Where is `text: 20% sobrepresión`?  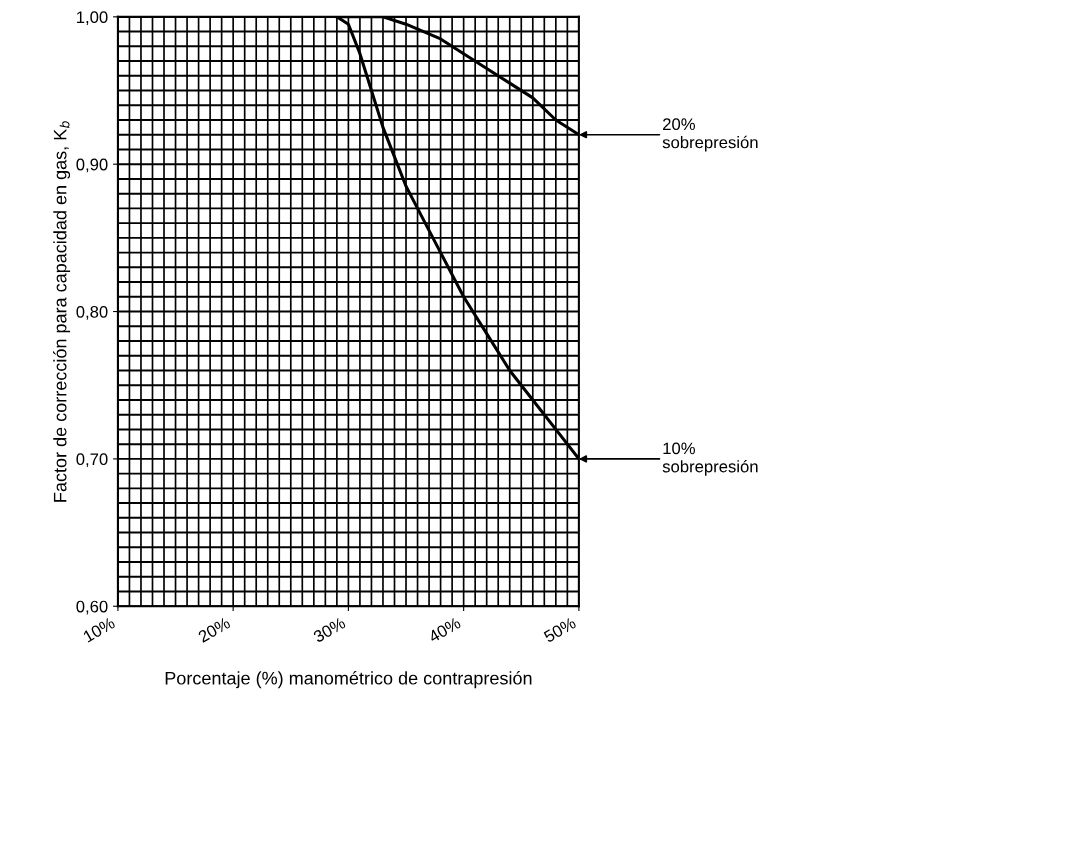
text: 20% sobrepresión is located at coordinates (710, 135).